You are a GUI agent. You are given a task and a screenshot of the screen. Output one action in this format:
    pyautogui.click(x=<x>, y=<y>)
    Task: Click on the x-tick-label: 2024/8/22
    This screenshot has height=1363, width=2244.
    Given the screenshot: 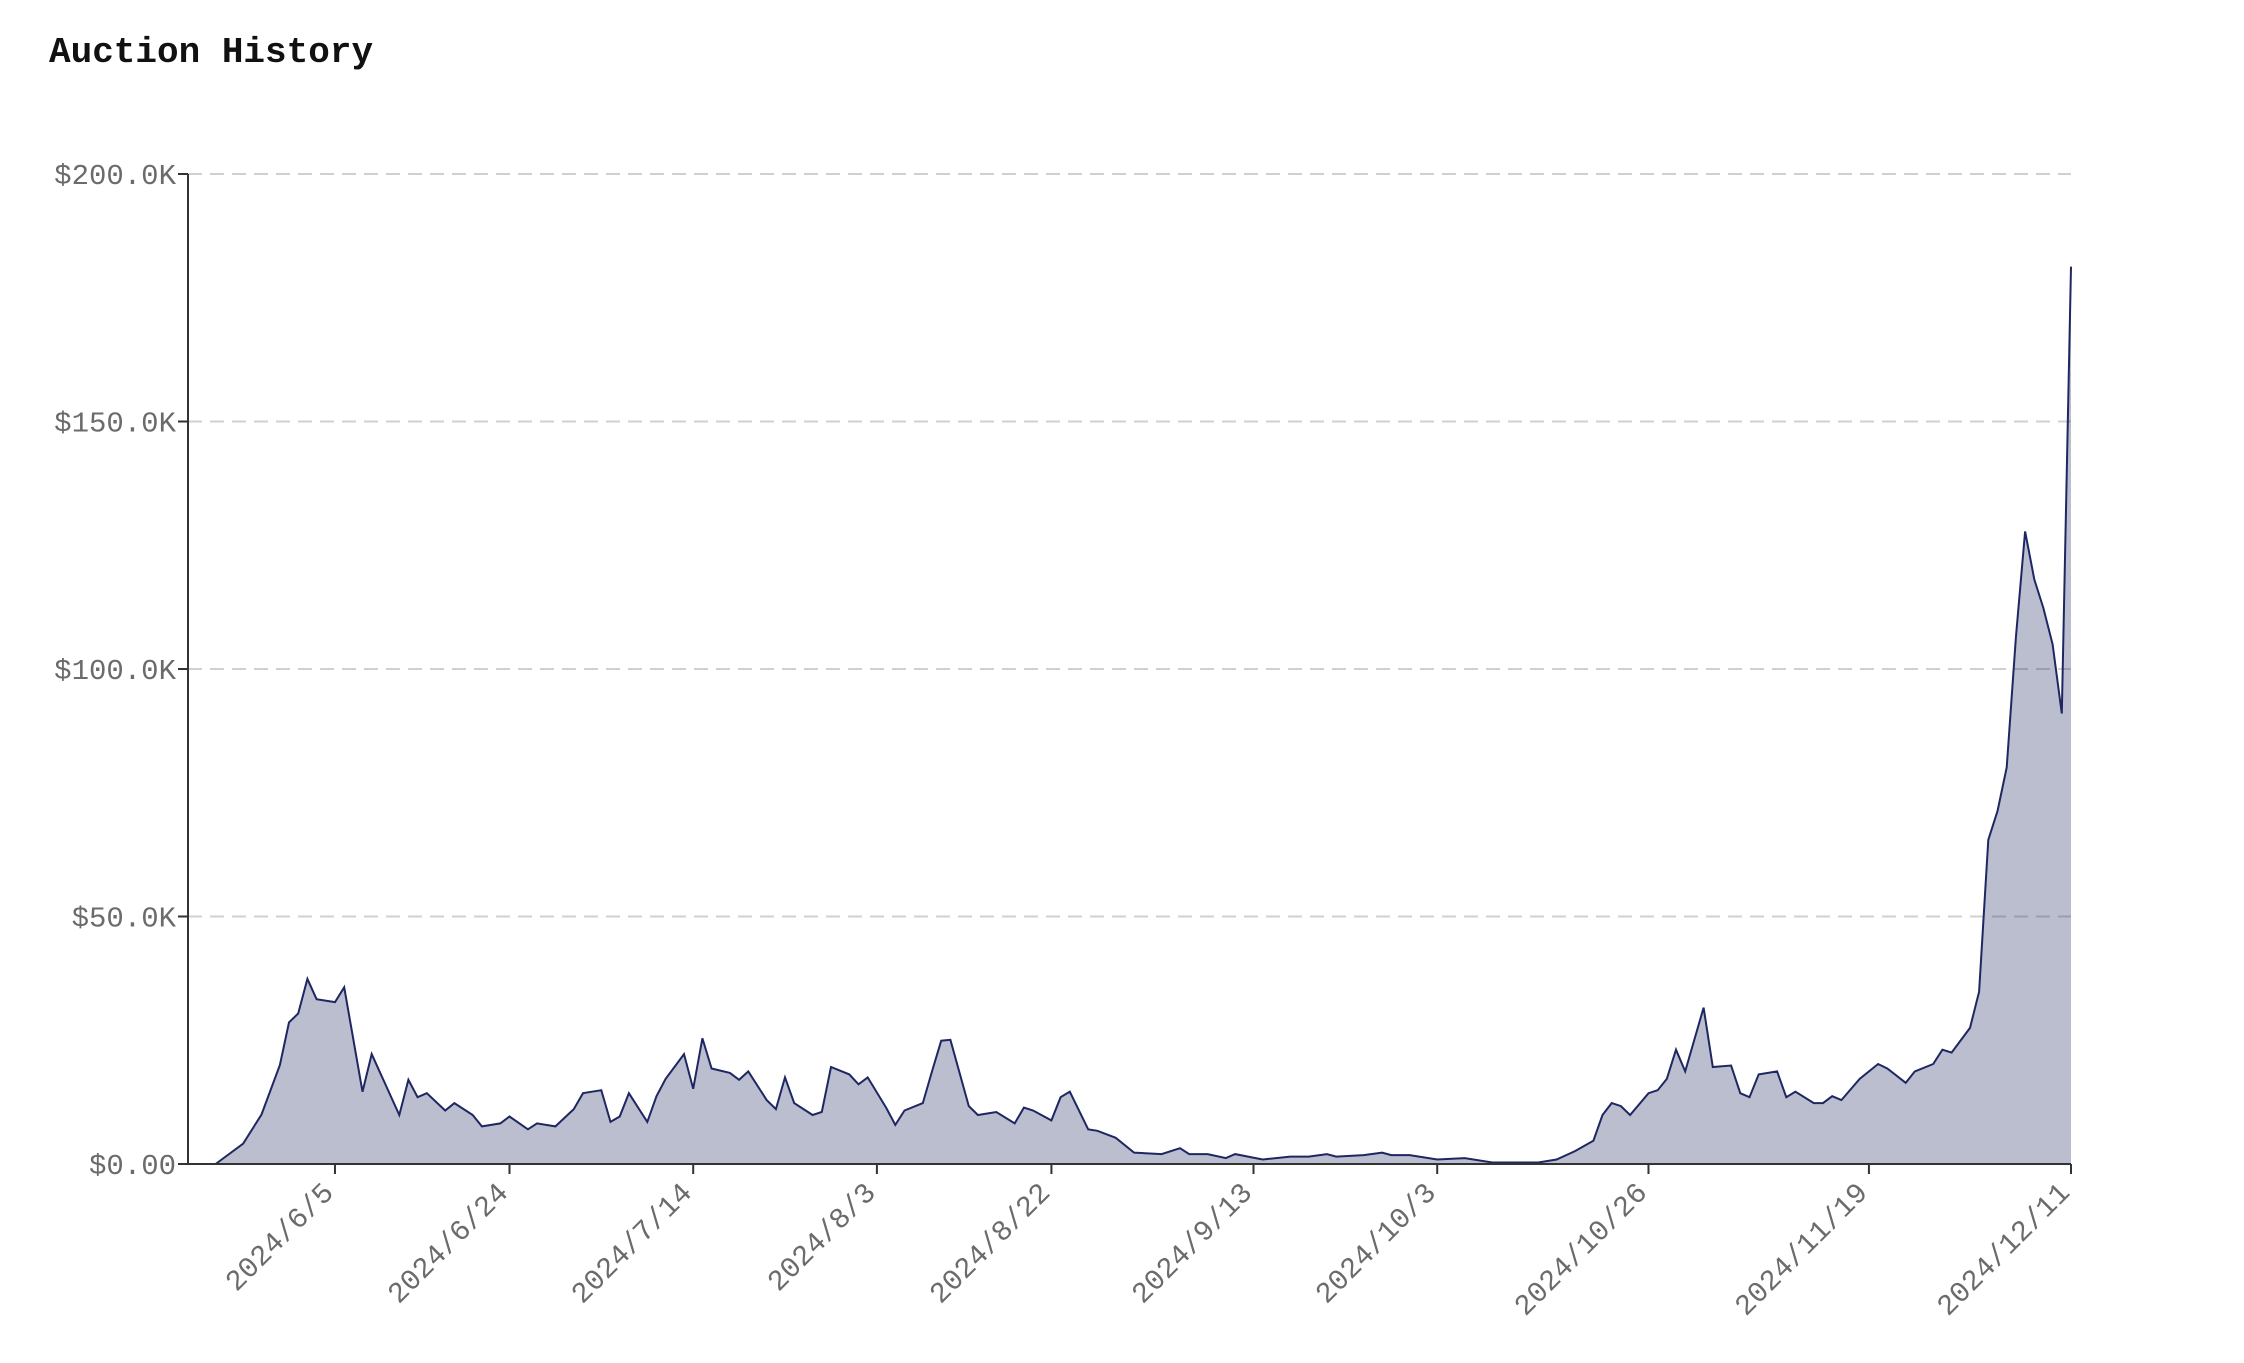 What is the action you would take?
    pyautogui.click(x=991, y=1244)
    